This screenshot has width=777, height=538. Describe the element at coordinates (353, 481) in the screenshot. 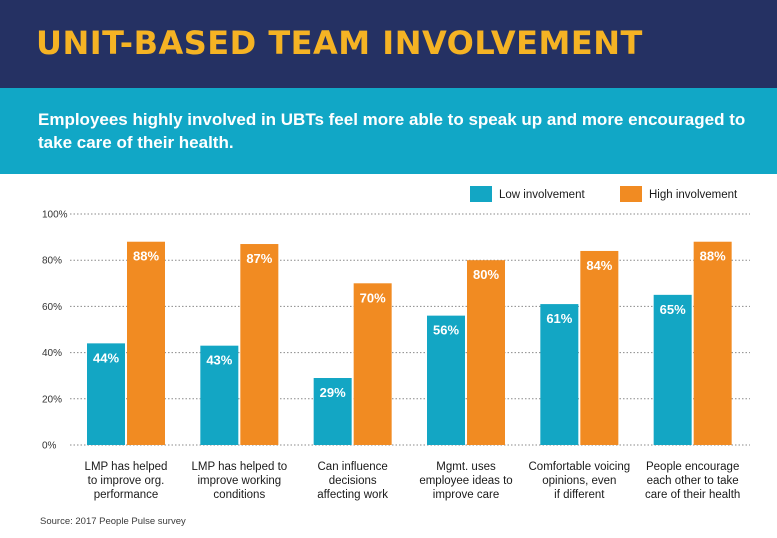

I see `x-tick-label: decisions` at that location.